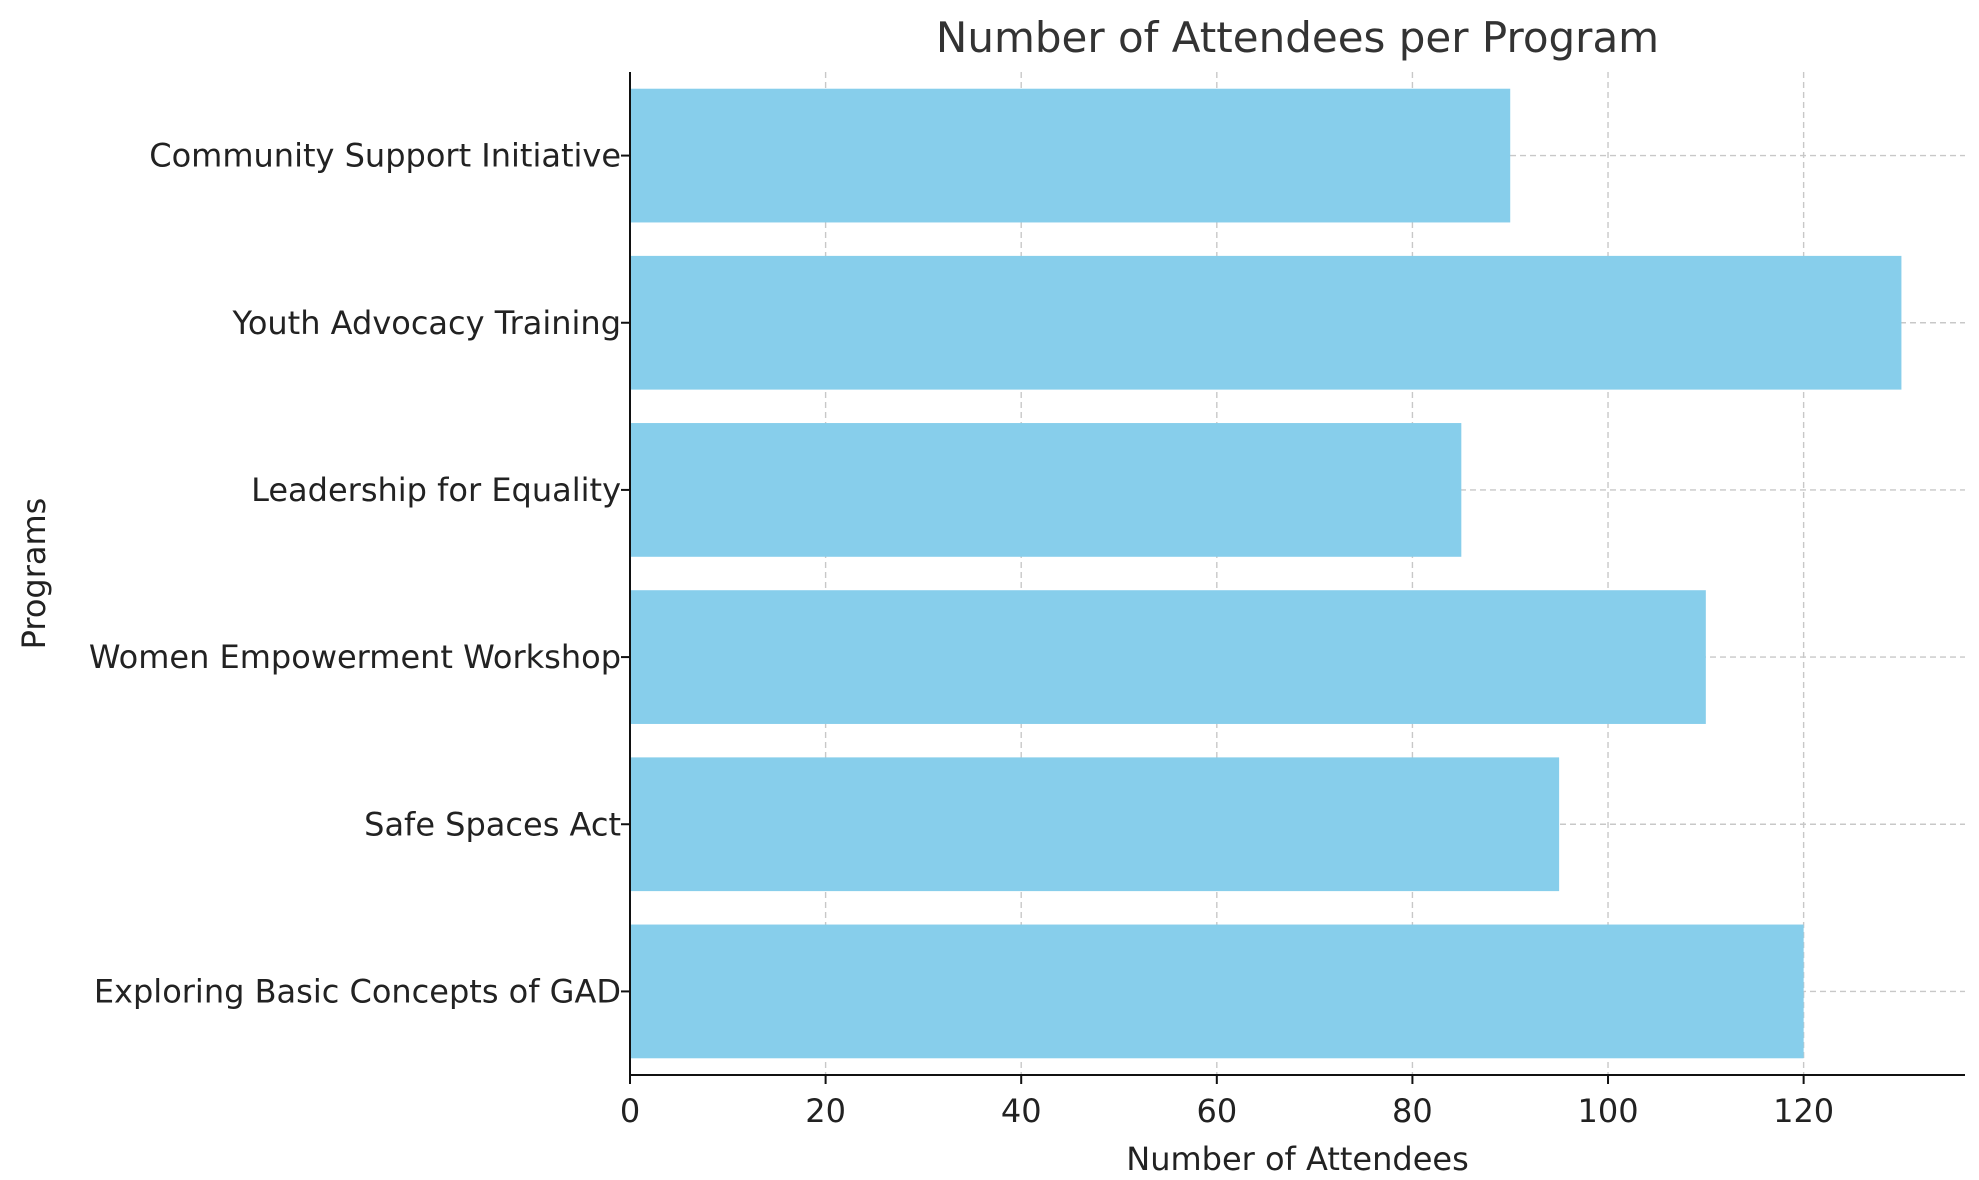  I want to click on x-axis-label: Number of Attendees, so click(1297, 1159).